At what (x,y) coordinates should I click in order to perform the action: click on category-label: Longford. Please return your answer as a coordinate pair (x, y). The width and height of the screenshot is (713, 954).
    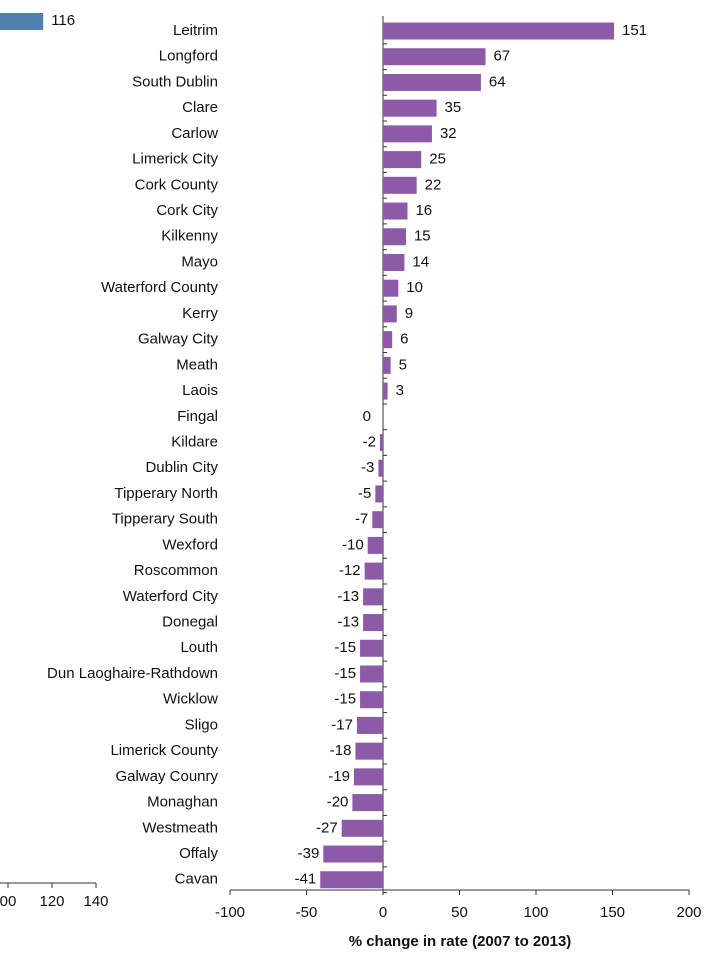
    Looking at the image, I should click on (188, 56).